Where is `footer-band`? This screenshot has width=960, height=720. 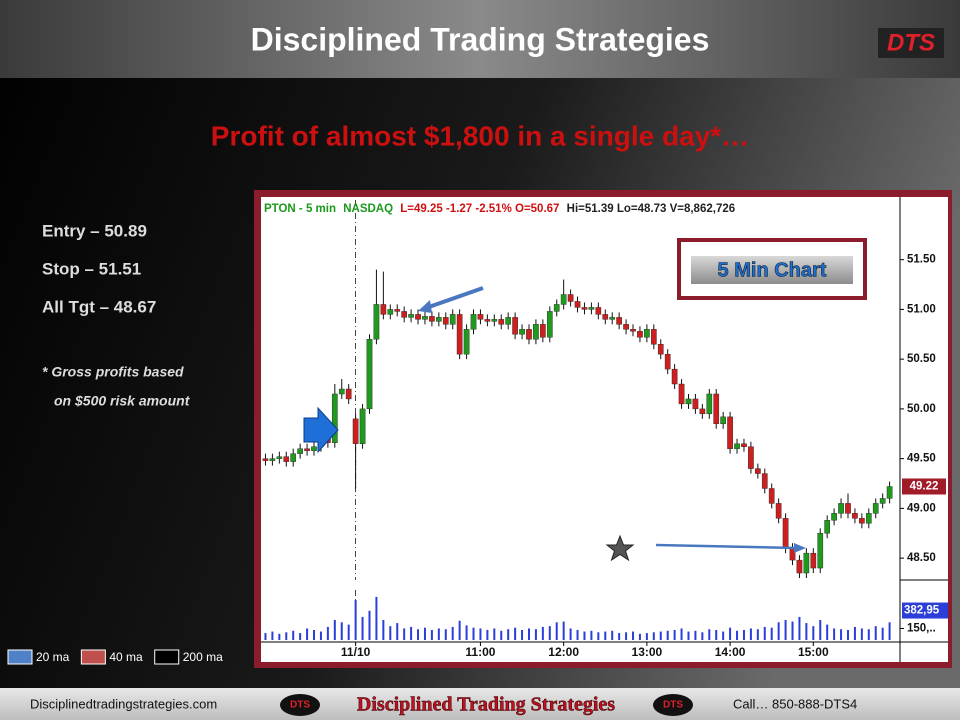 footer-band is located at coordinates (480, 704).